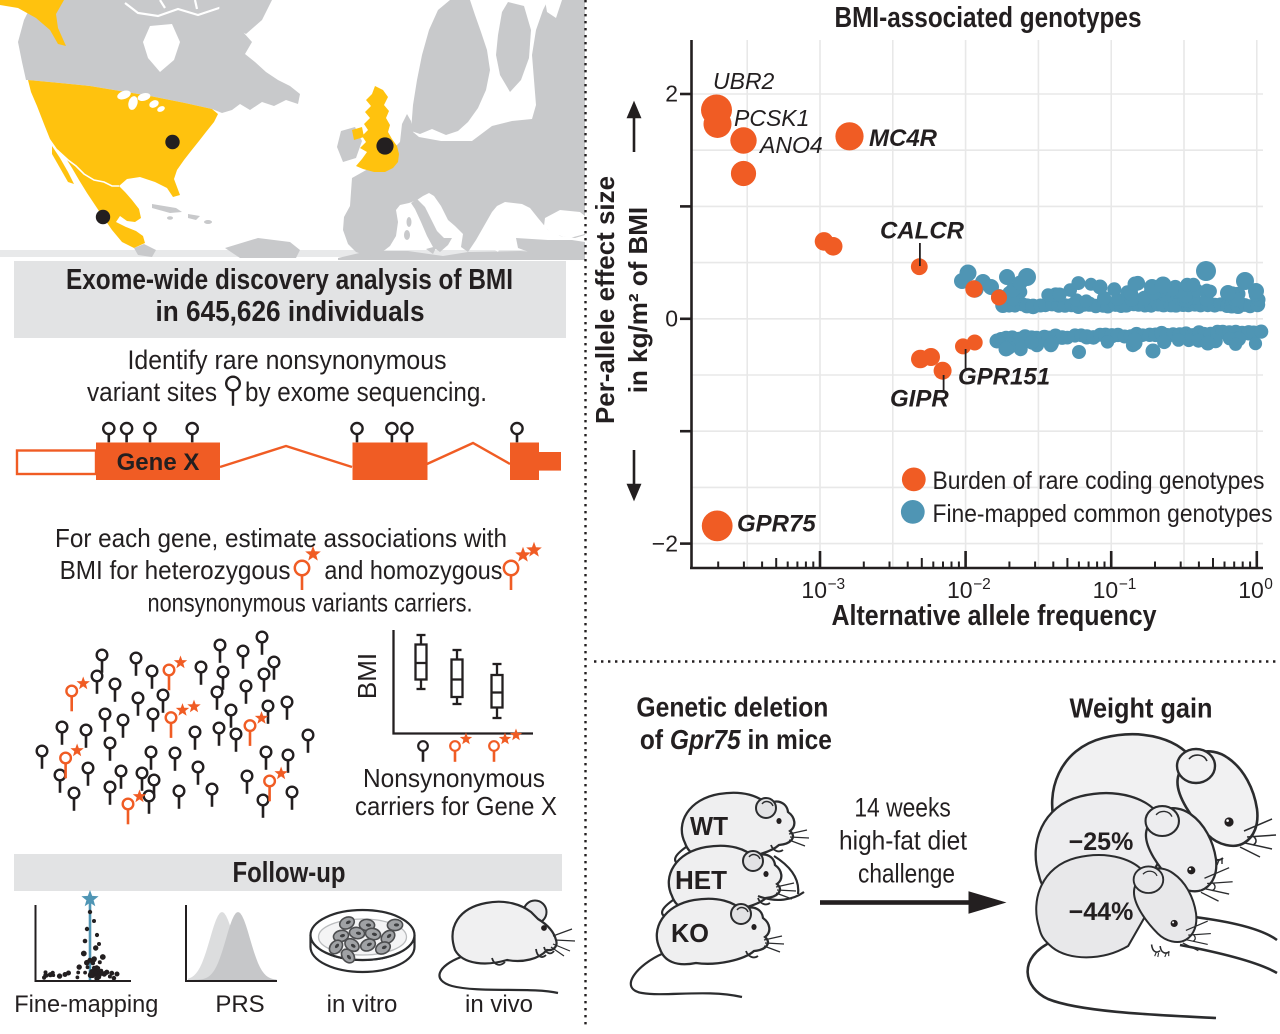 The width and height of the screenshot is (1280, 1034). What do you see at coordinates (86, 1004) in the screenshot?
I see `svg-text: Fine-mapping` at bounding box center [86, 1004].